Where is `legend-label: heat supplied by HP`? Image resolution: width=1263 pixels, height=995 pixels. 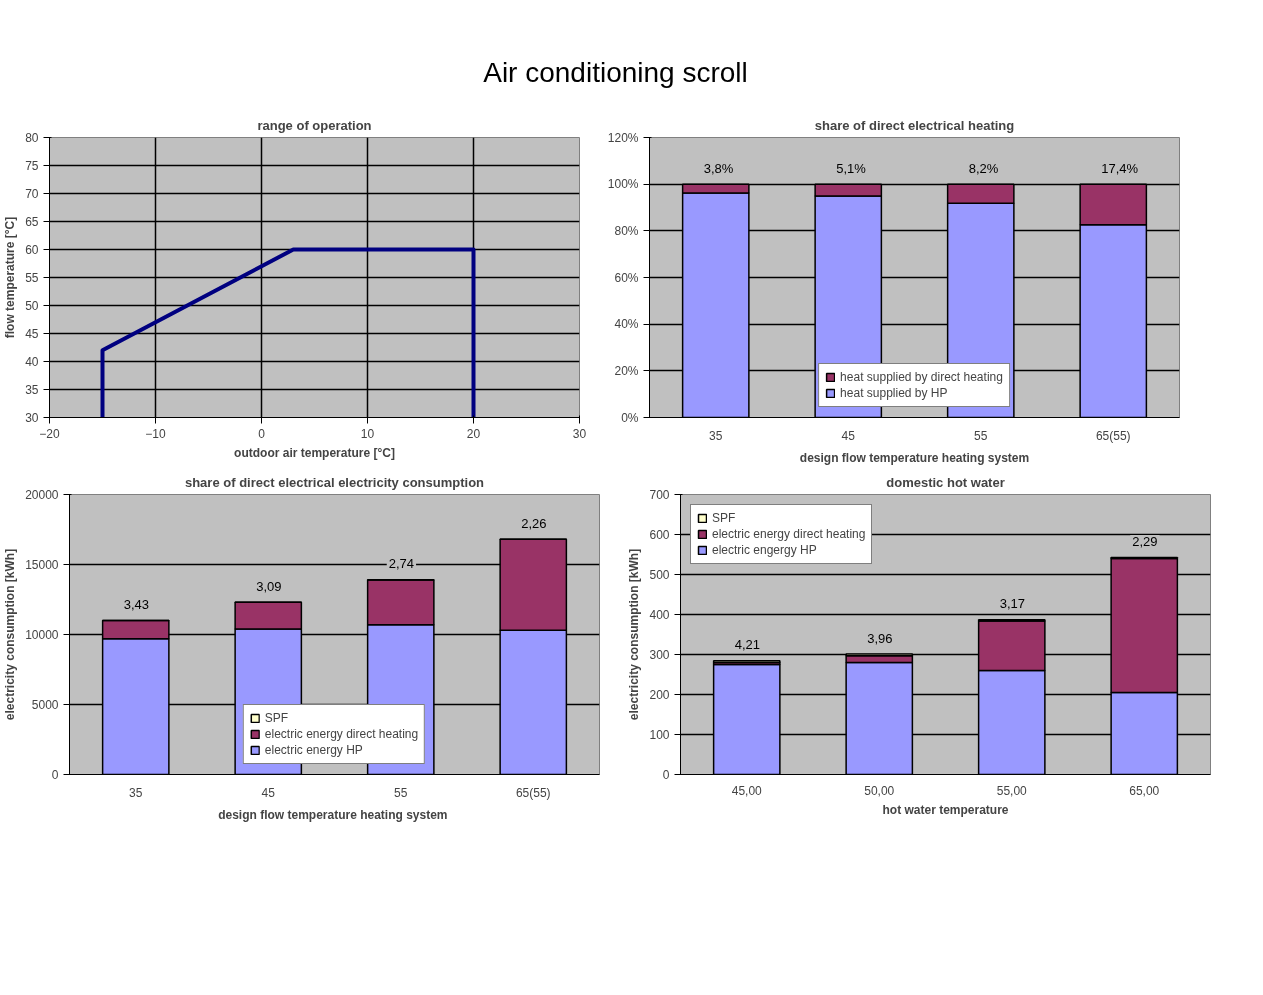
legend-label: heat supplied by HP is located at coordinates (894, 393).